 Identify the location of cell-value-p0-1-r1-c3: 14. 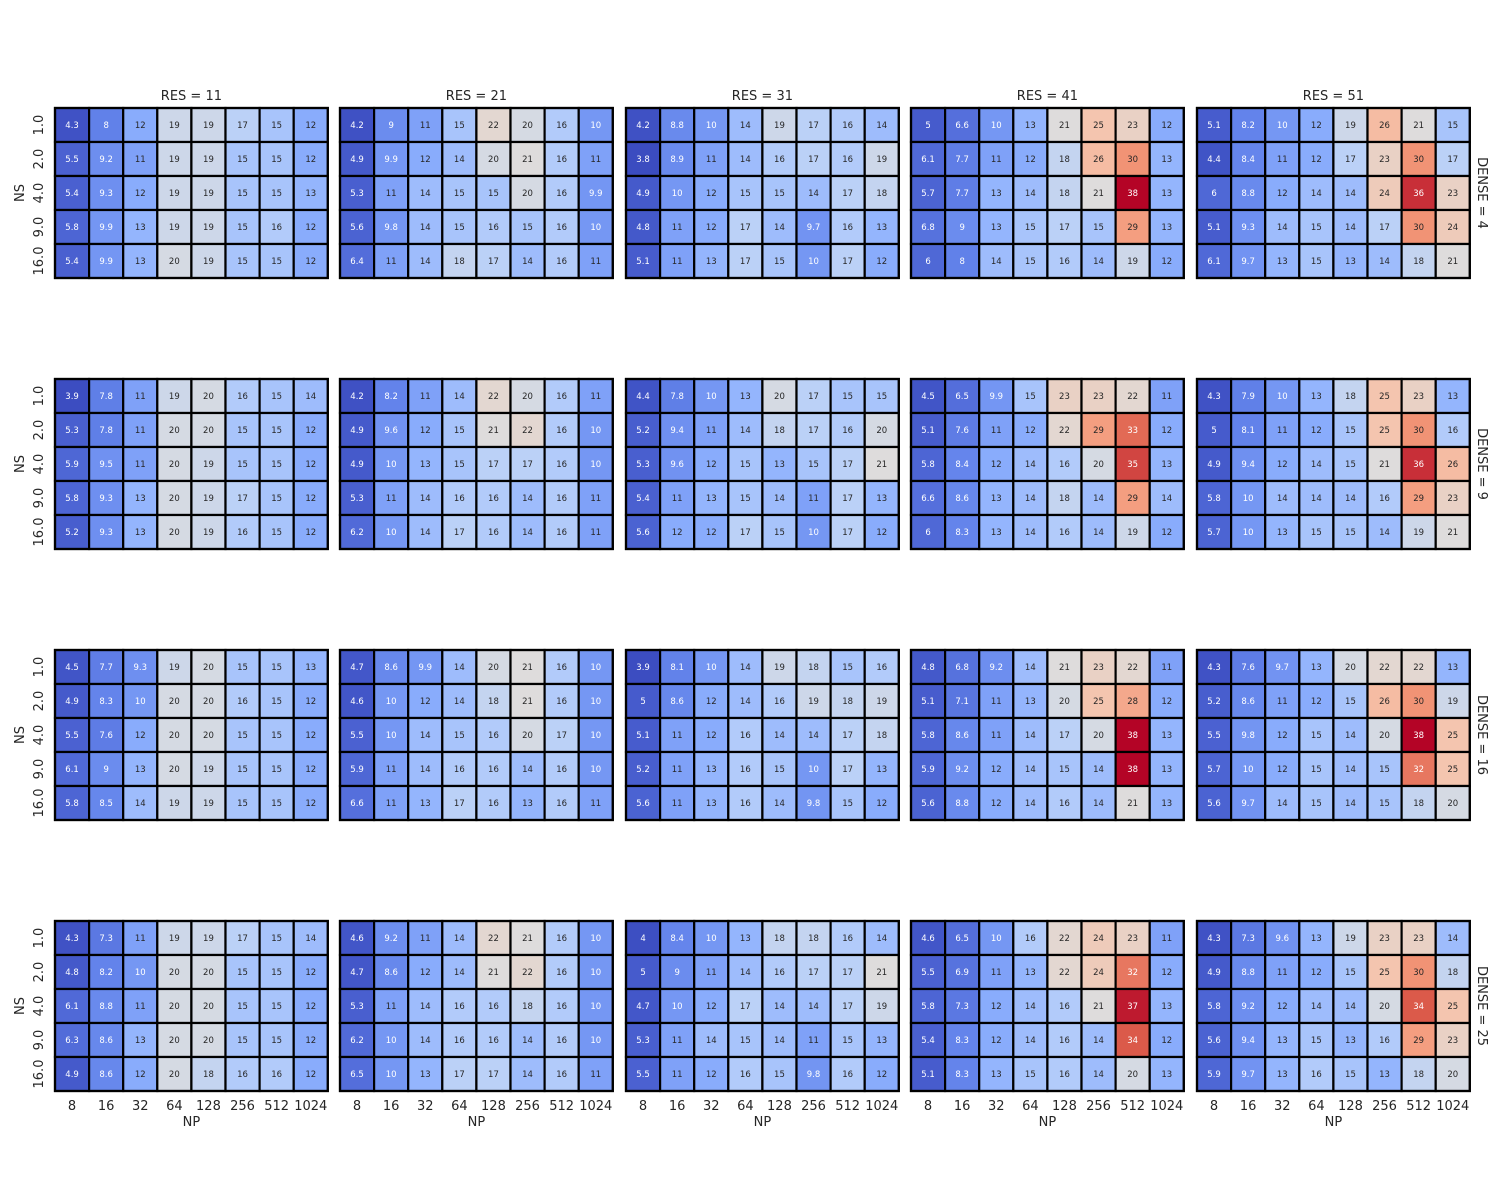
(459, 160).